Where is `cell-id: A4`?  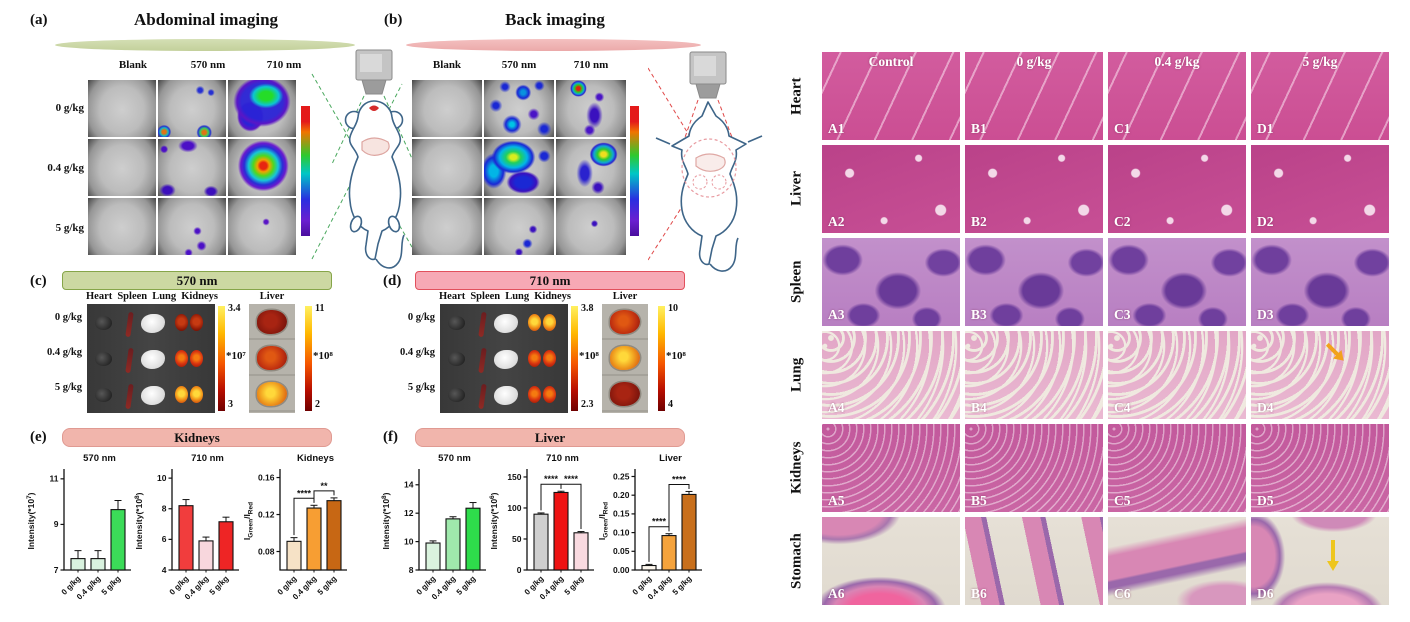 cell-id: A4 is located at coordinates (836, 407).